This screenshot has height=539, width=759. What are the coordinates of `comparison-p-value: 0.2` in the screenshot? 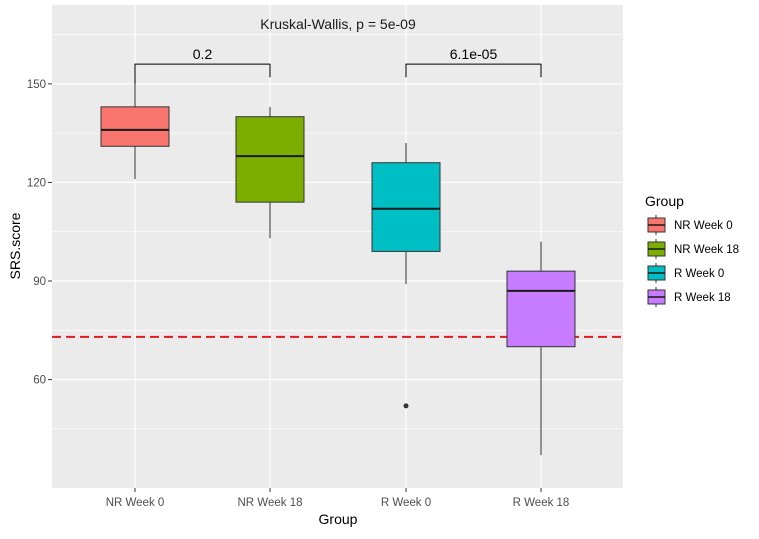 It's located at (203, 54).